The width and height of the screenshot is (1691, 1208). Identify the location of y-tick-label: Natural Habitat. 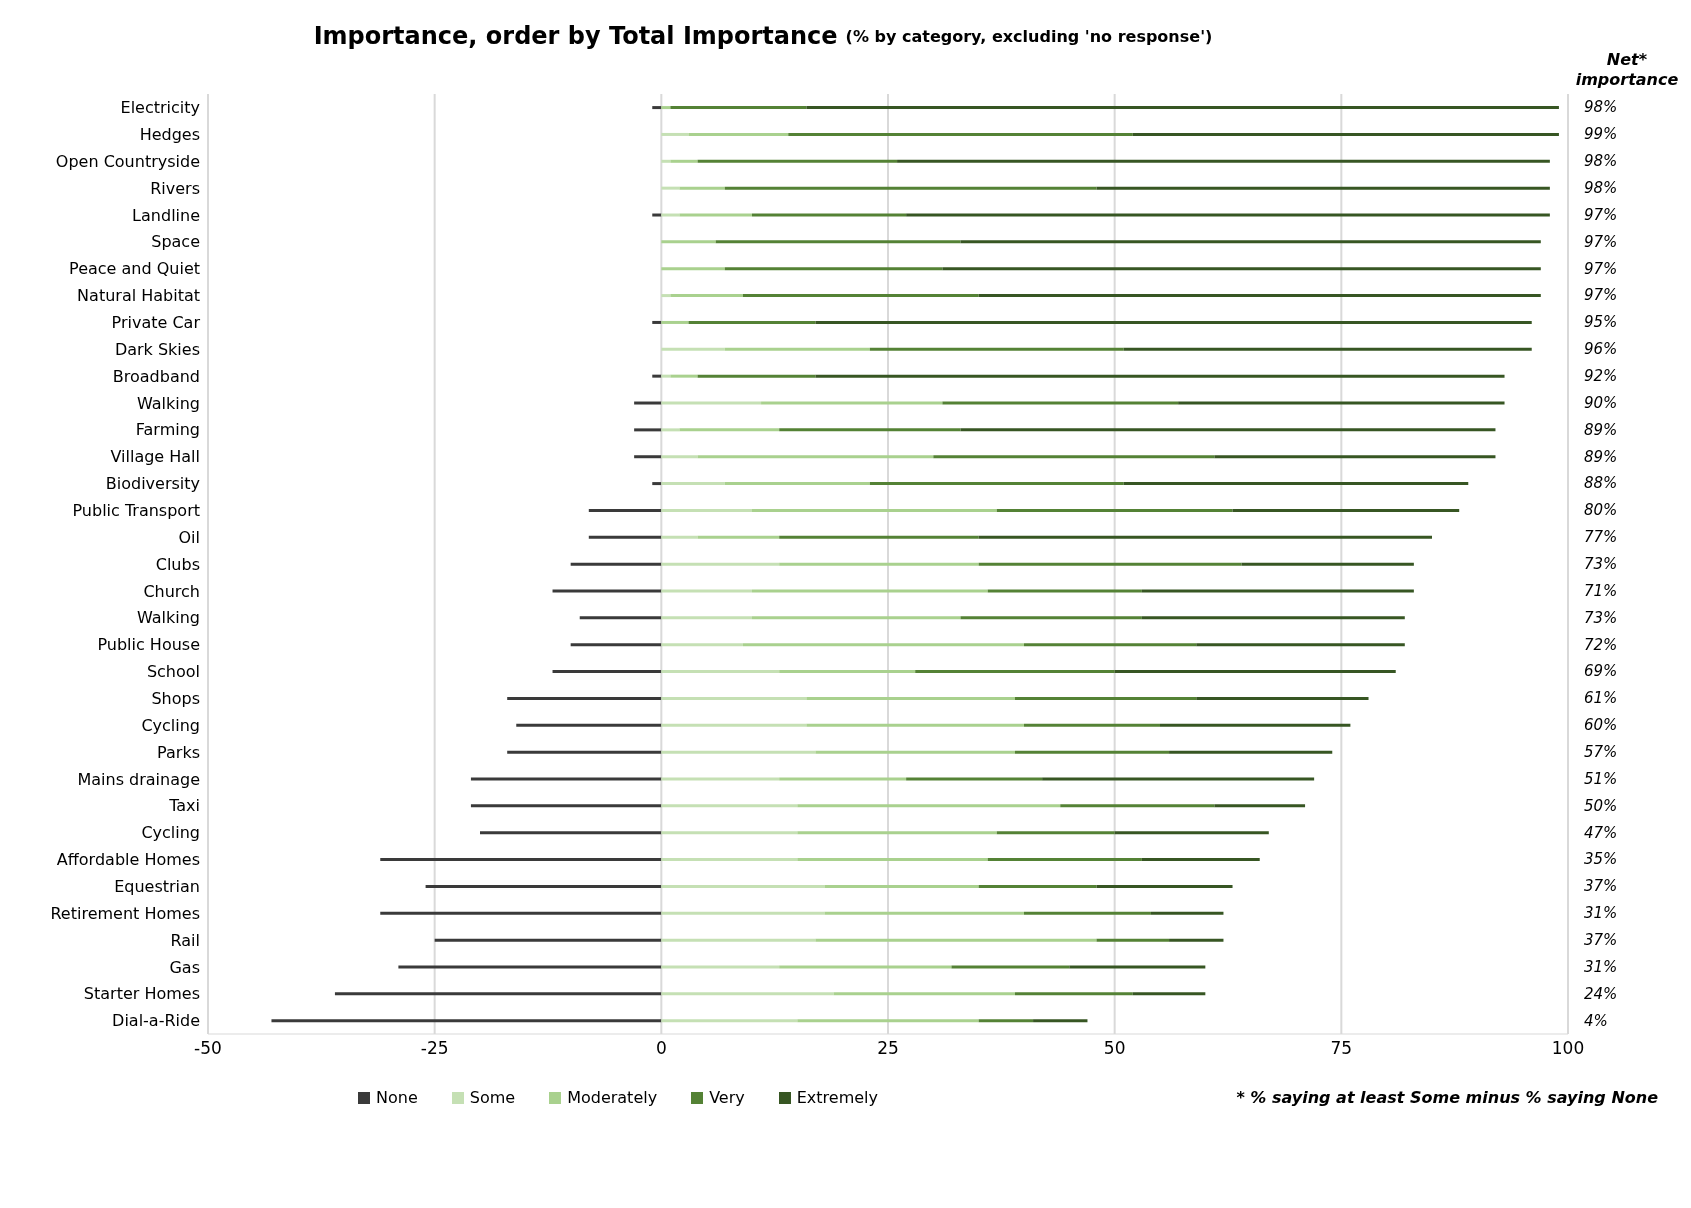
(138, 296).